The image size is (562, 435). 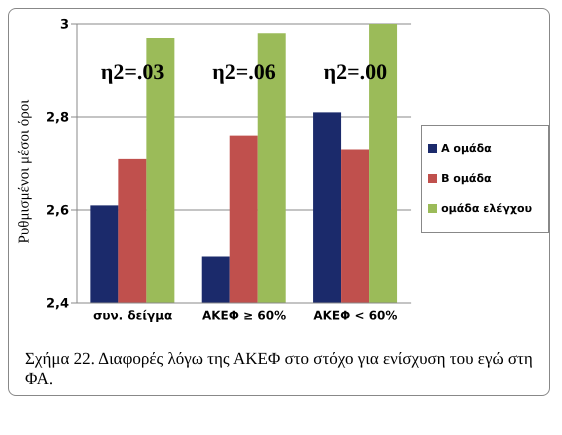 What do you see at coordinates (64, 25) in the screenshot?
I see `y-tick-label: 3` at bounding box center [64, 25].